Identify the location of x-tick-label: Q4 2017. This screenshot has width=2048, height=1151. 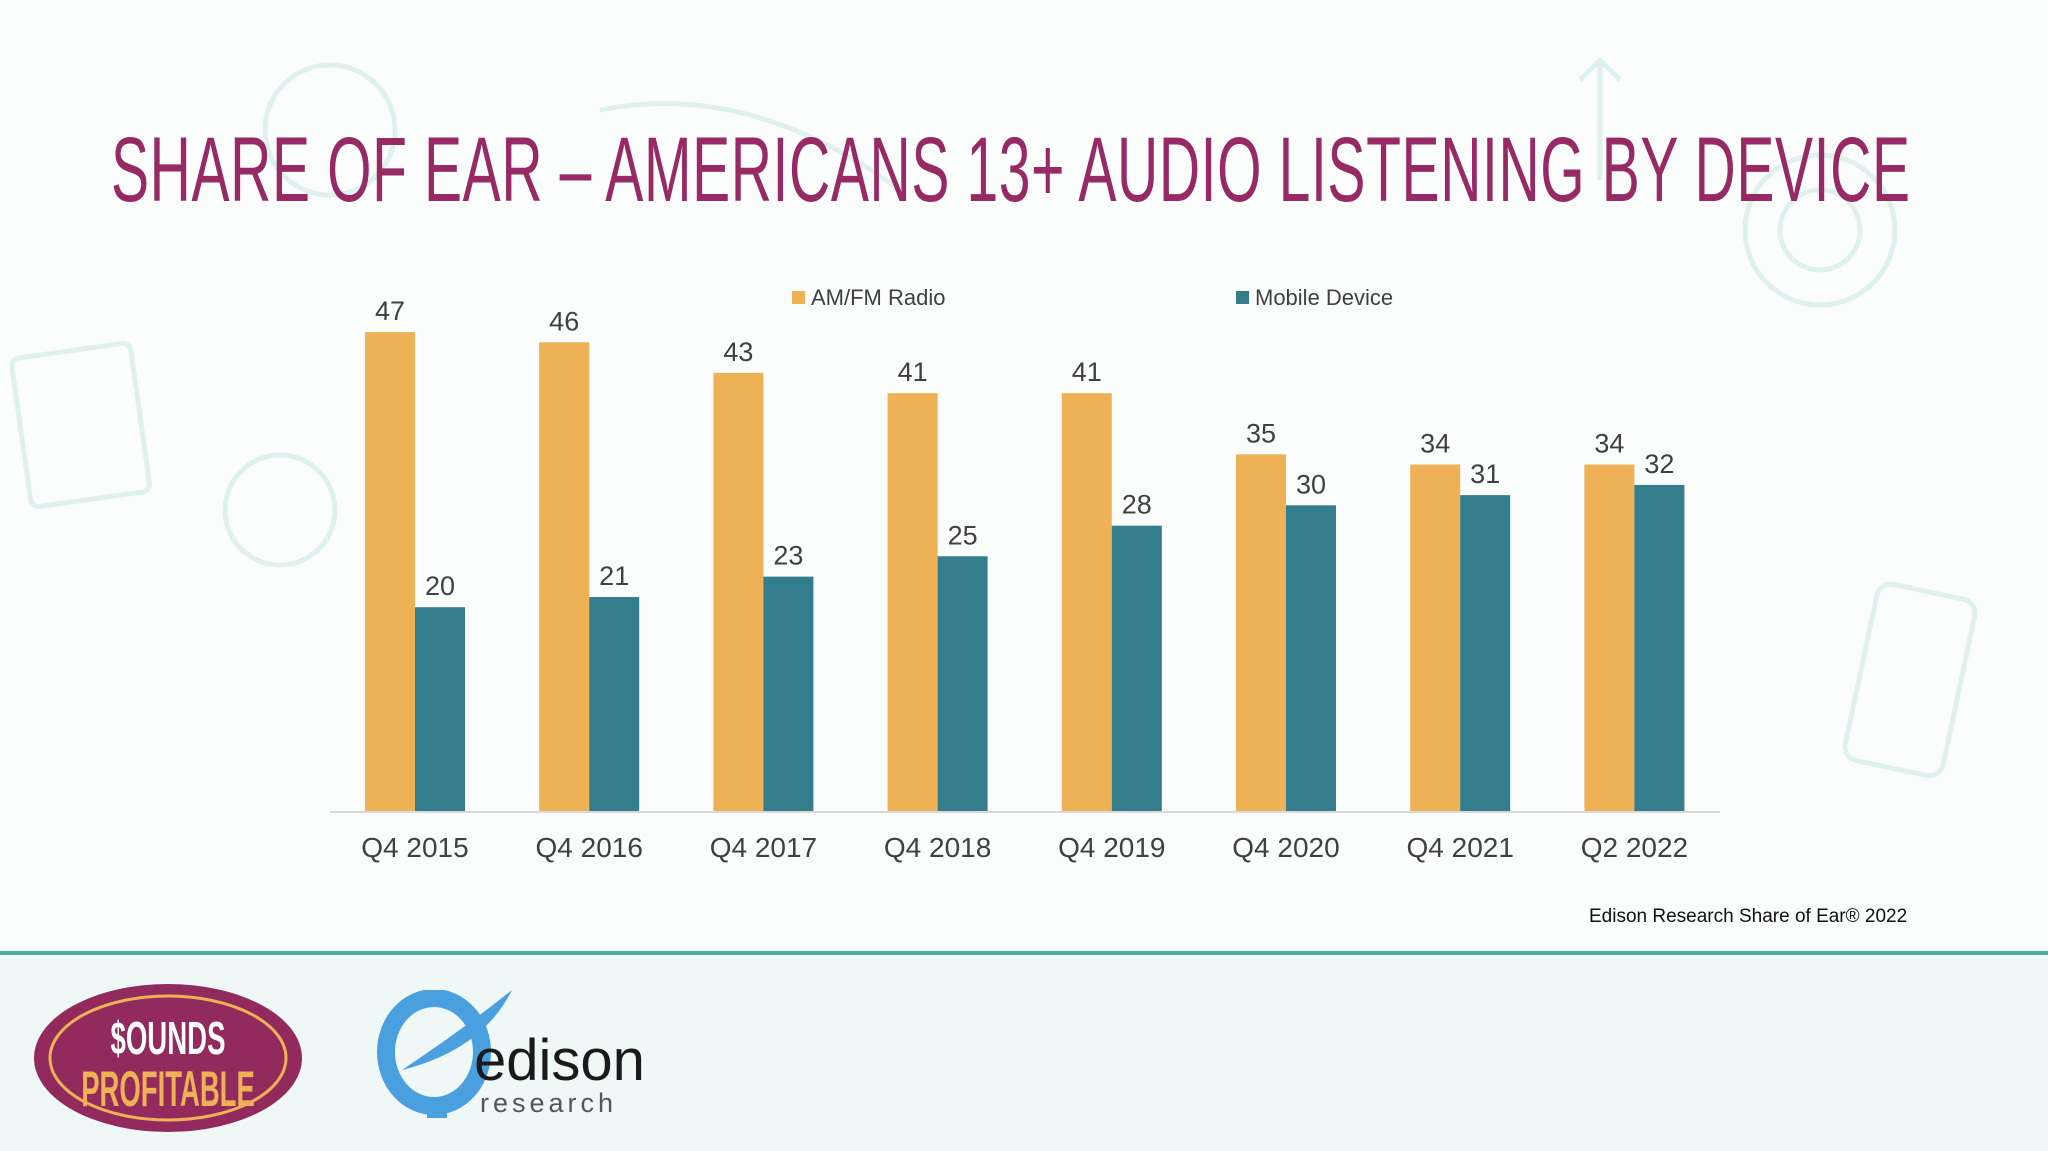
(763, 847).